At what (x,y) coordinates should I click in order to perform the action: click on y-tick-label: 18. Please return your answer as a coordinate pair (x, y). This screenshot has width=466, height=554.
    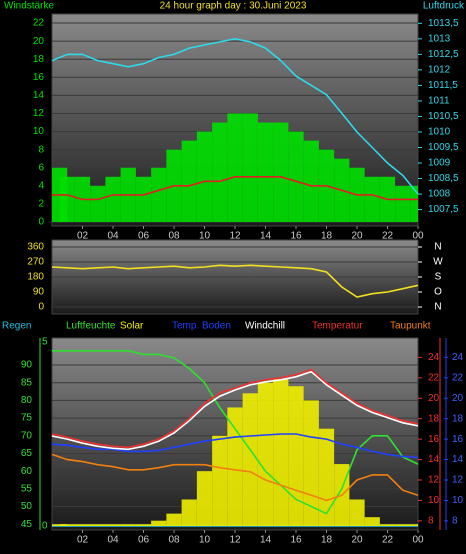
    Looking at the image, I should click on (39, 59).